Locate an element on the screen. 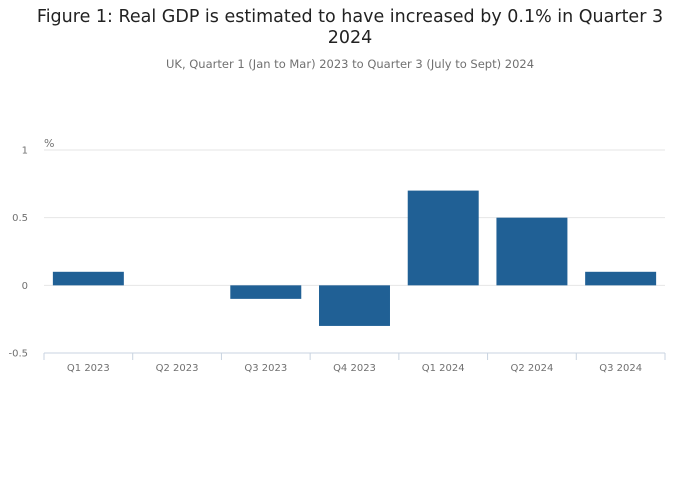 The width and height of the screenshot is (700, 502). x-tick-label: Q2 2024 is located at coordinates (531, 368).